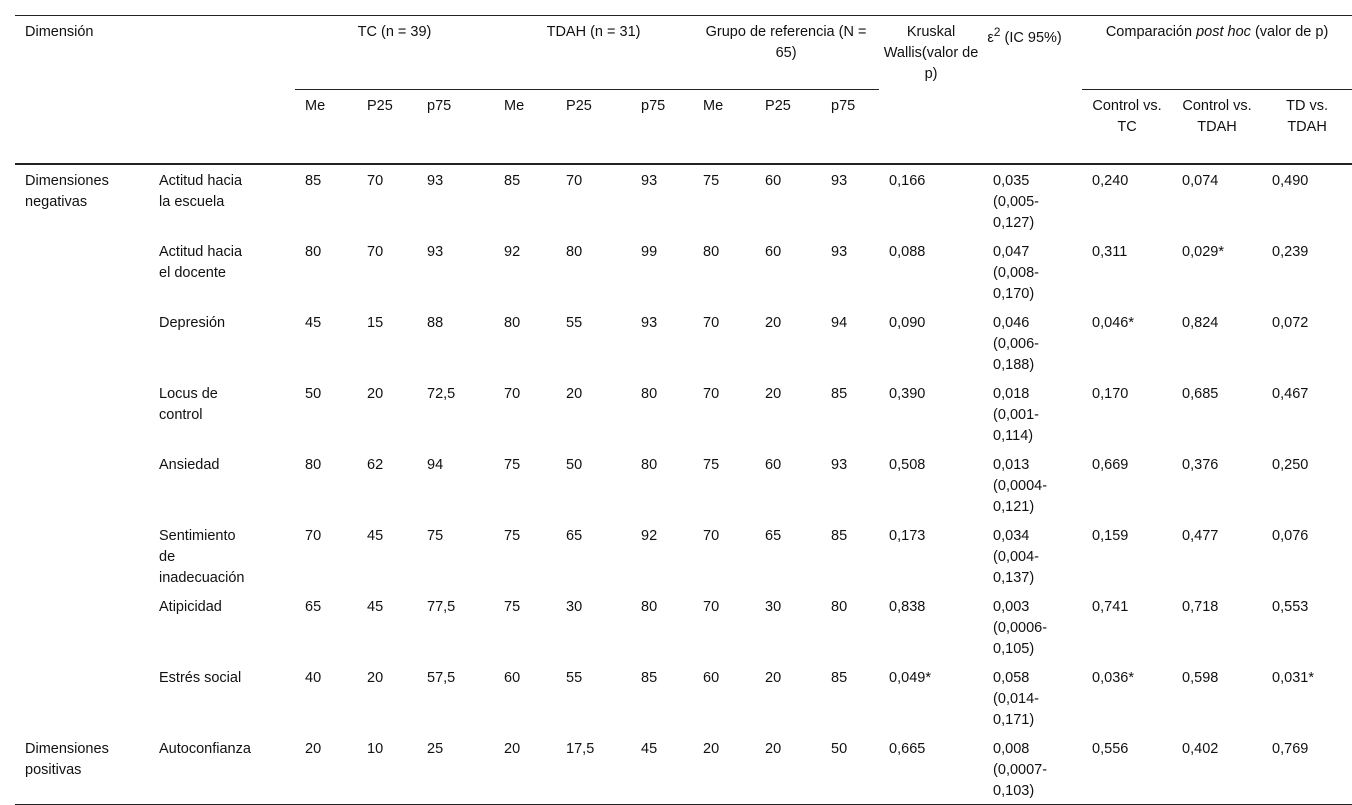 This screenshot has width=1352, height=805. Describe the element at coordinates (512, 252) in the screenshot. I see `cell: 92` at that location.